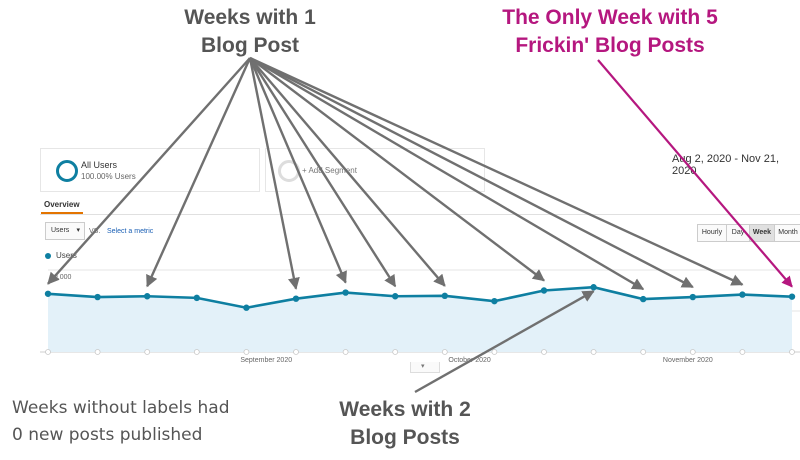 This screenshot has width=800, height=460. What do you see at coordinates (420, 214) in the screenshot?
I see `tab-divider` at bounding box center [420, 214].